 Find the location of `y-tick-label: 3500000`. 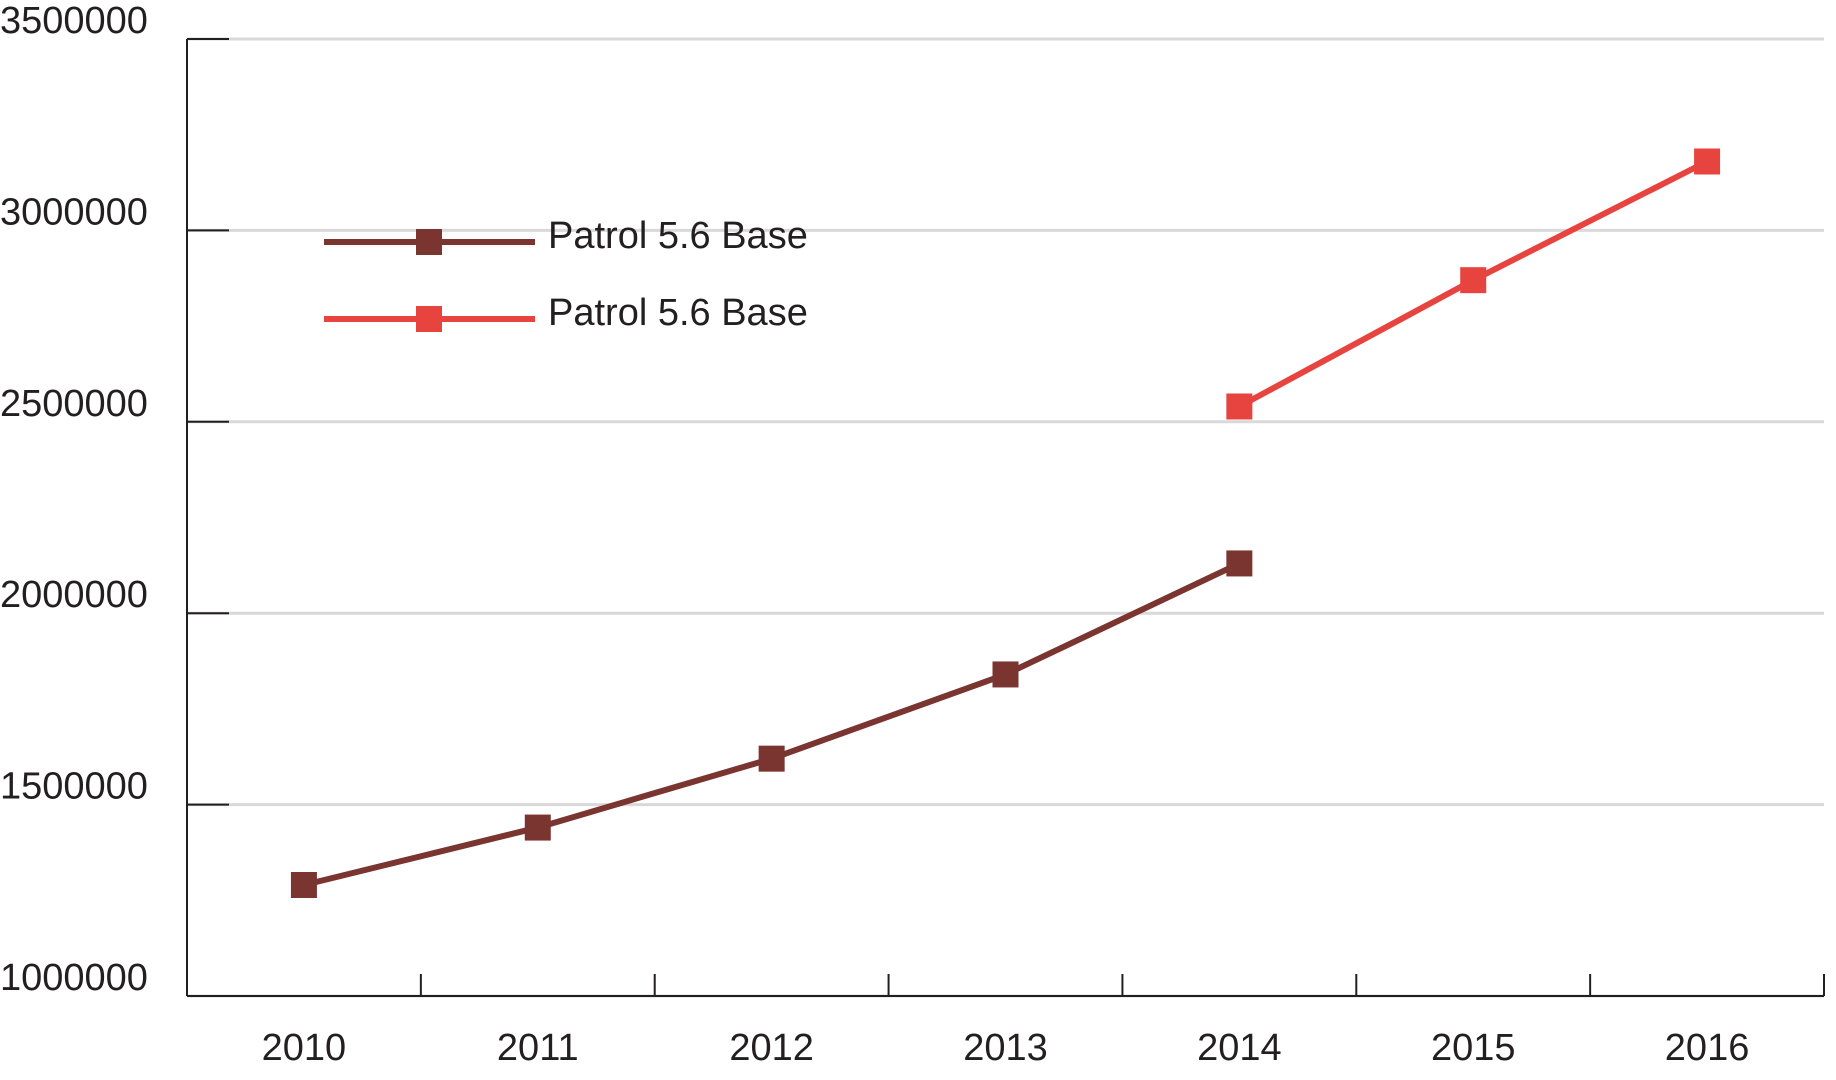

y-tick-label: 3500000 is located at coordinates (74, 21).